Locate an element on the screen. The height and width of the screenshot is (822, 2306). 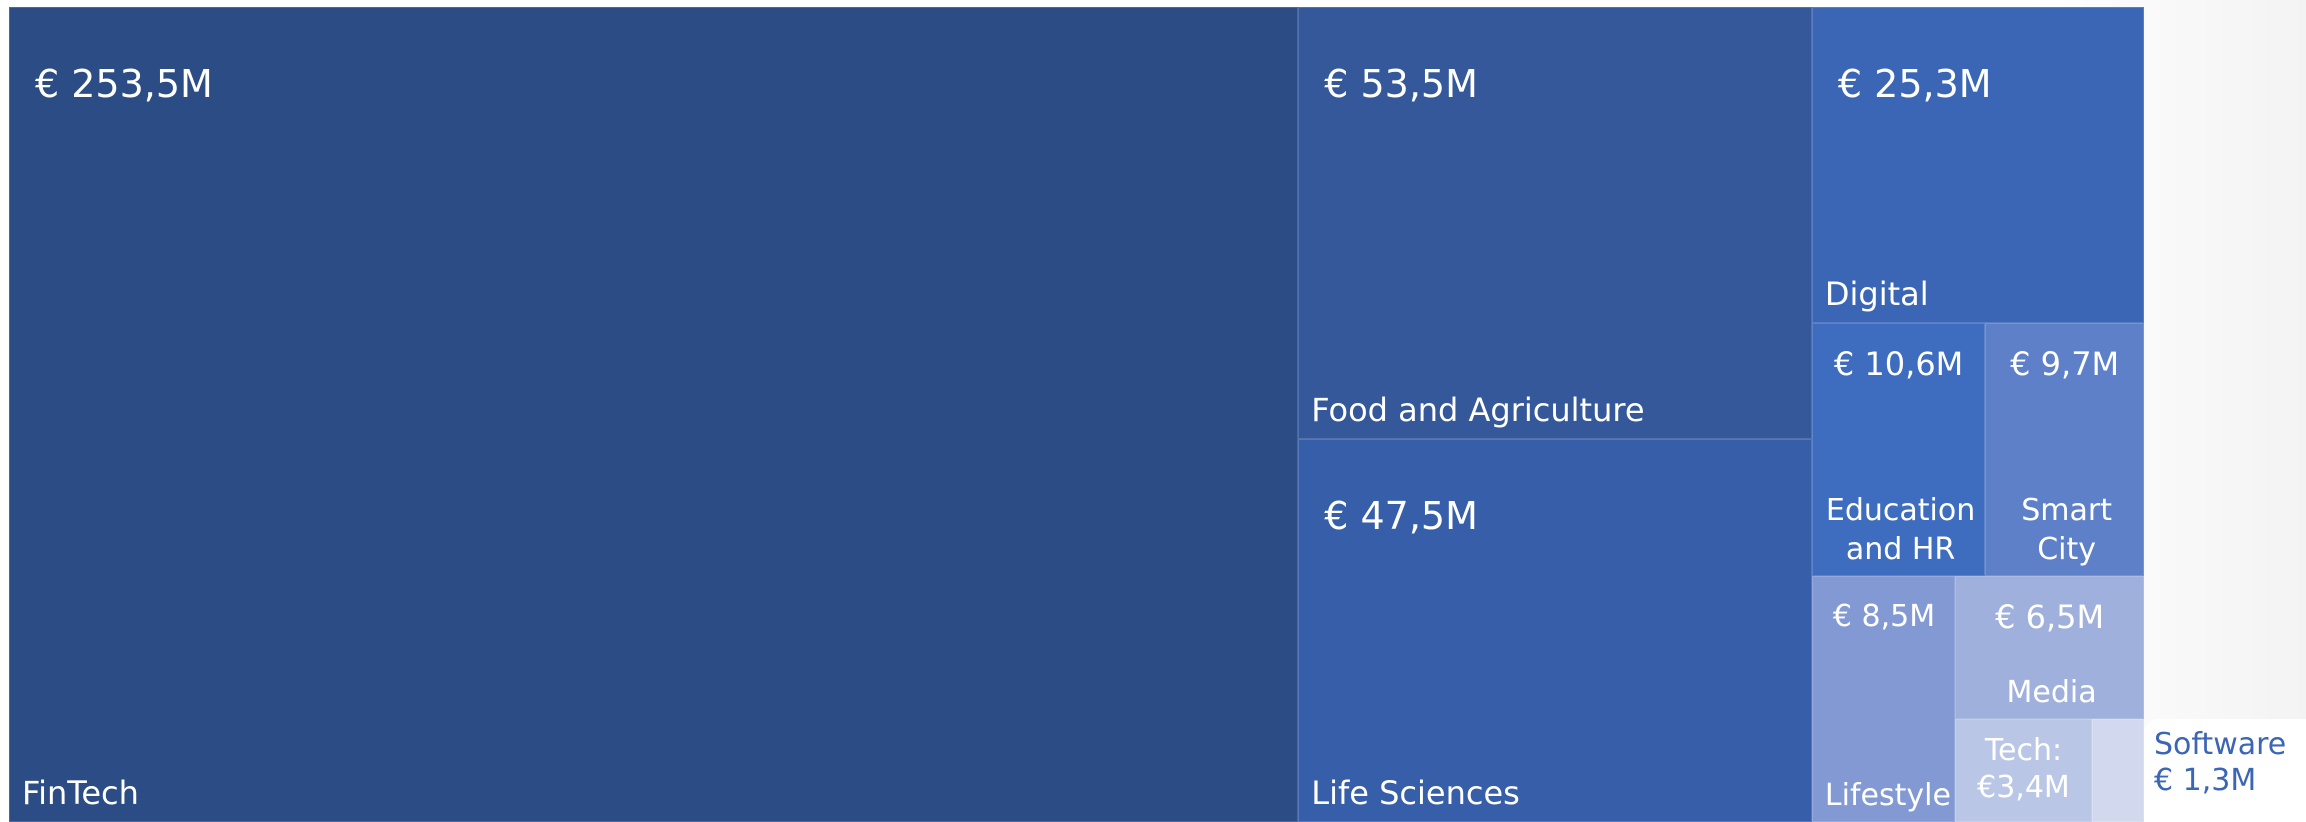
value-label: € 1,3M is located at coordinates (2205, 780).